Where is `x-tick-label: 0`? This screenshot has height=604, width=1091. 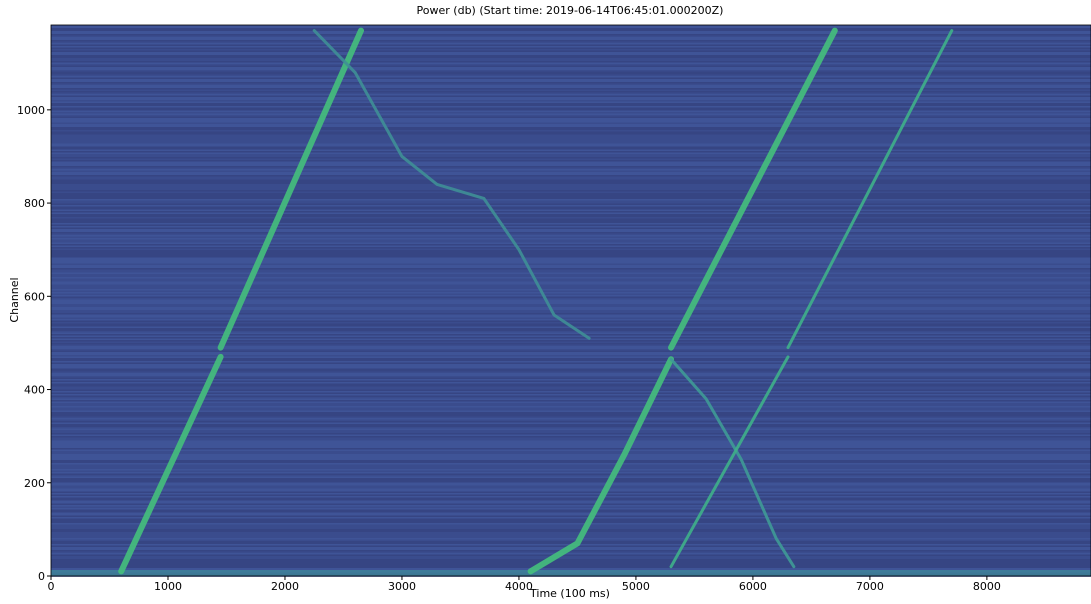 x-tick-label: 0 is located at coordinates (51, 586).